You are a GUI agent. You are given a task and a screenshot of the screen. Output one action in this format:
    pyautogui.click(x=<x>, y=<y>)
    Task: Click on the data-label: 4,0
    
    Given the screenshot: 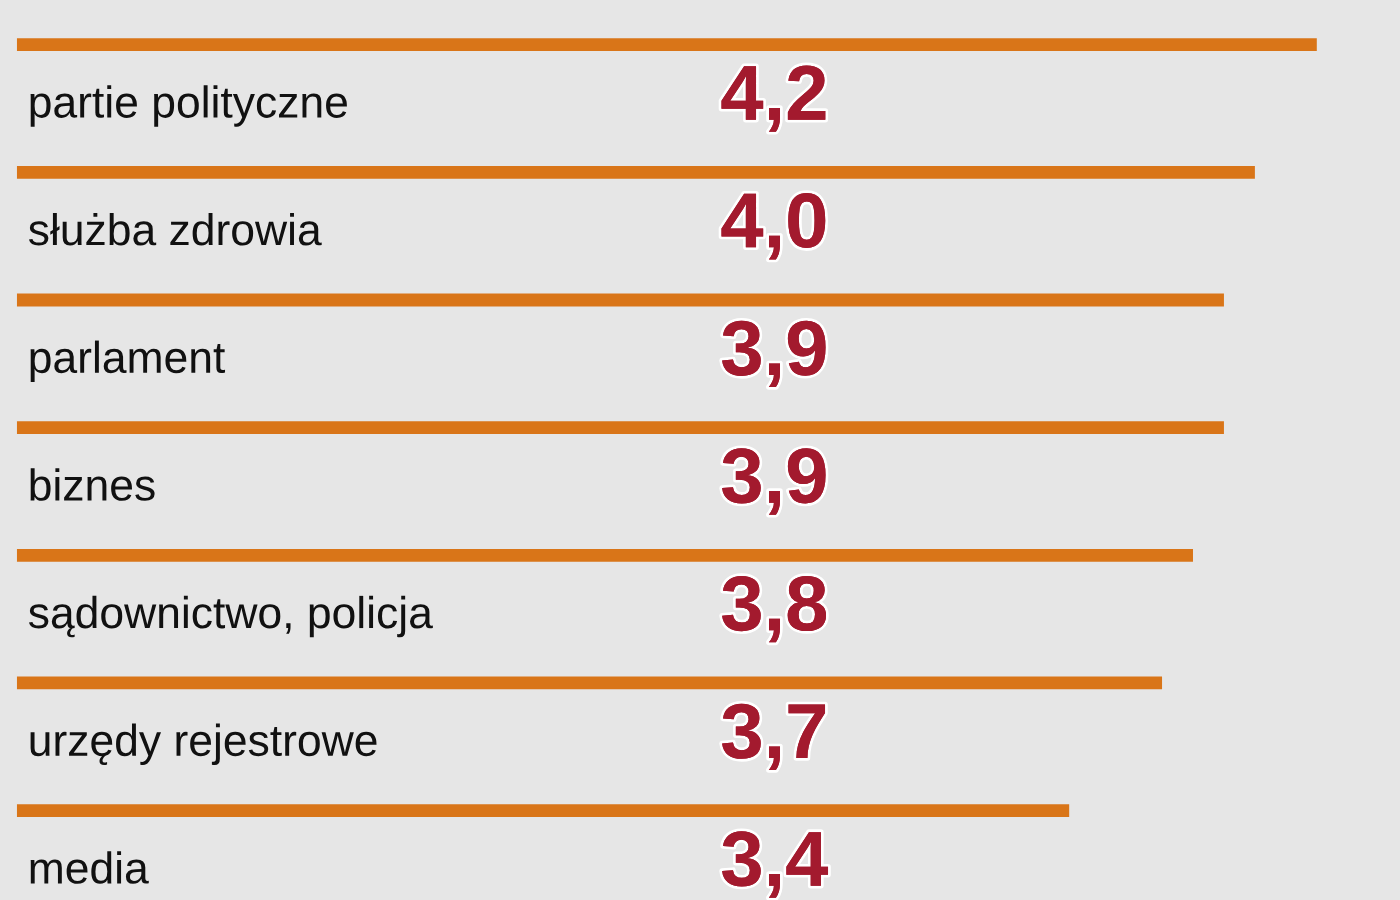 What is the action you would take?
    pyautogui.click(x=773, y=226)
    